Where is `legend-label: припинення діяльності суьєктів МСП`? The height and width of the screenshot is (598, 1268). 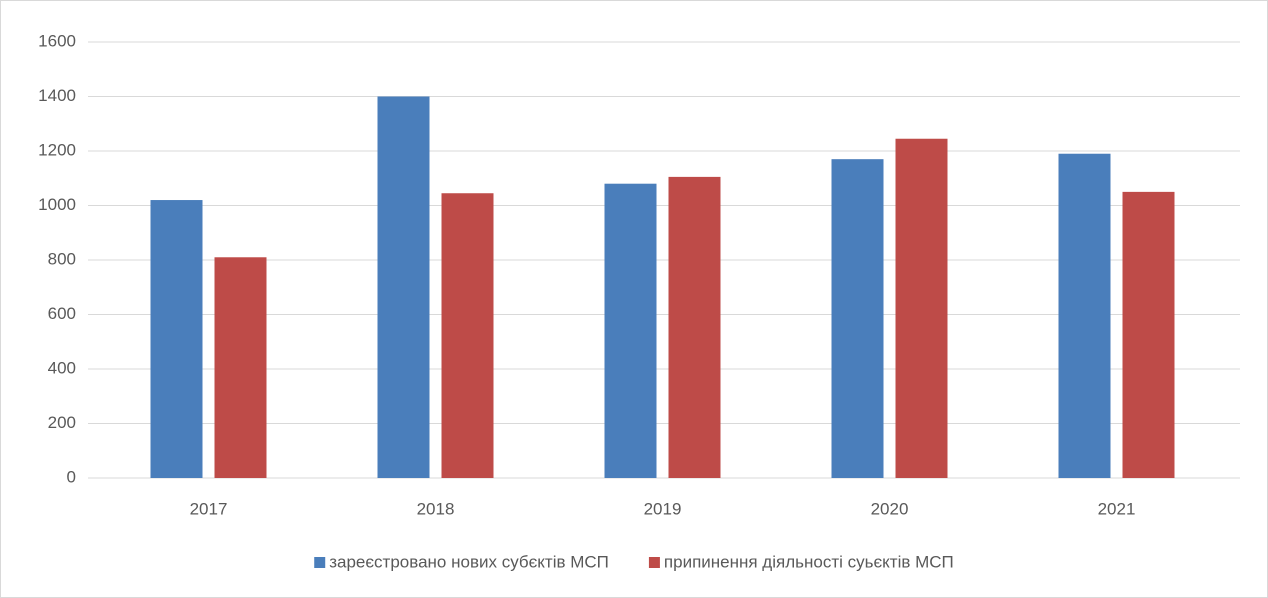
legend-label: припинення діяльності суьєктів МСП is located at coordinates (809, 561).